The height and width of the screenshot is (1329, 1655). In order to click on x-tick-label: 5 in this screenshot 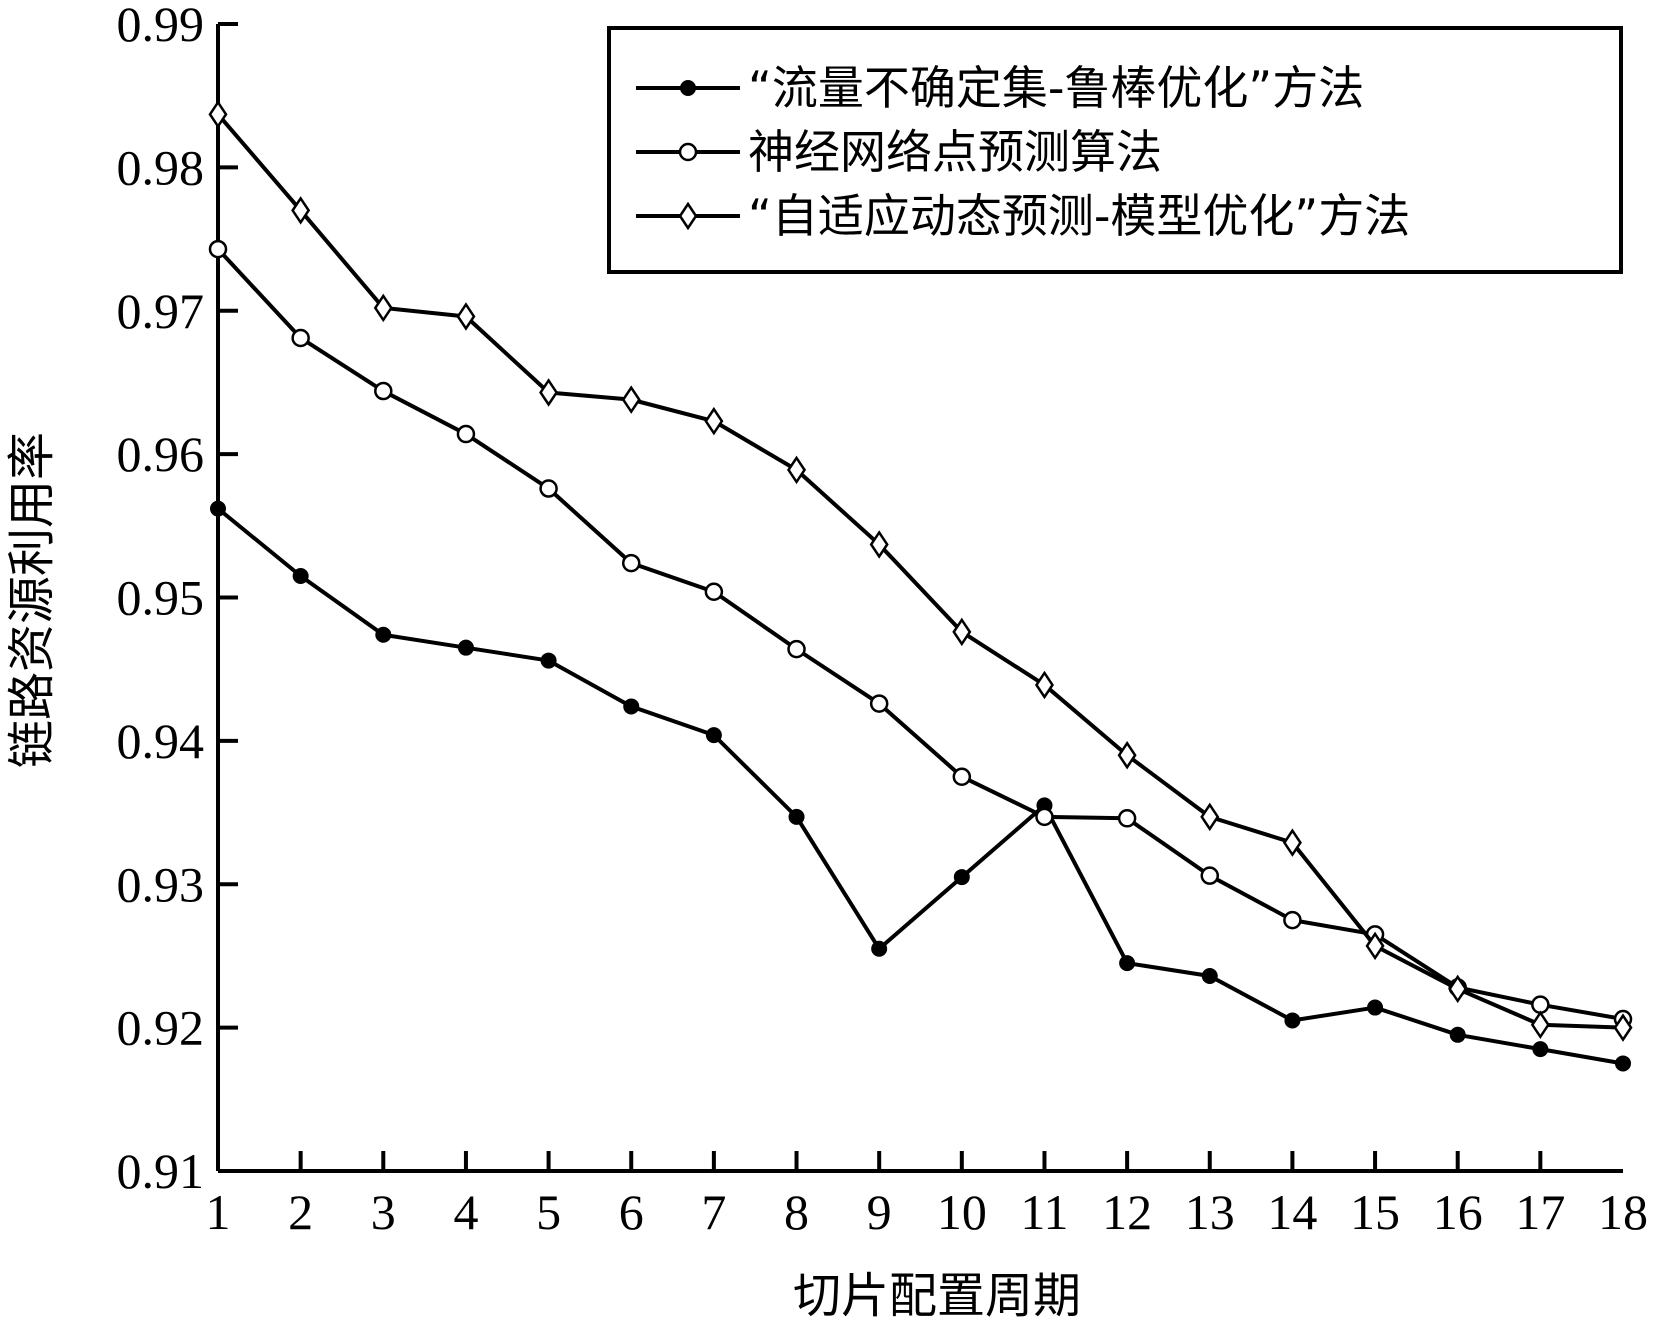, I will do `click(548, 1212)`.